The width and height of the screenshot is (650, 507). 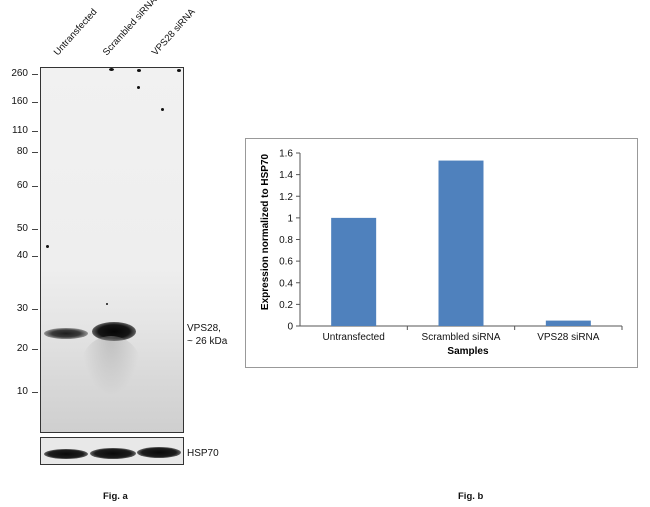 What do you see at coordinates (20, 130) in the screenshot?
I see `marker-110: 110` at bounding box center [20, 130].